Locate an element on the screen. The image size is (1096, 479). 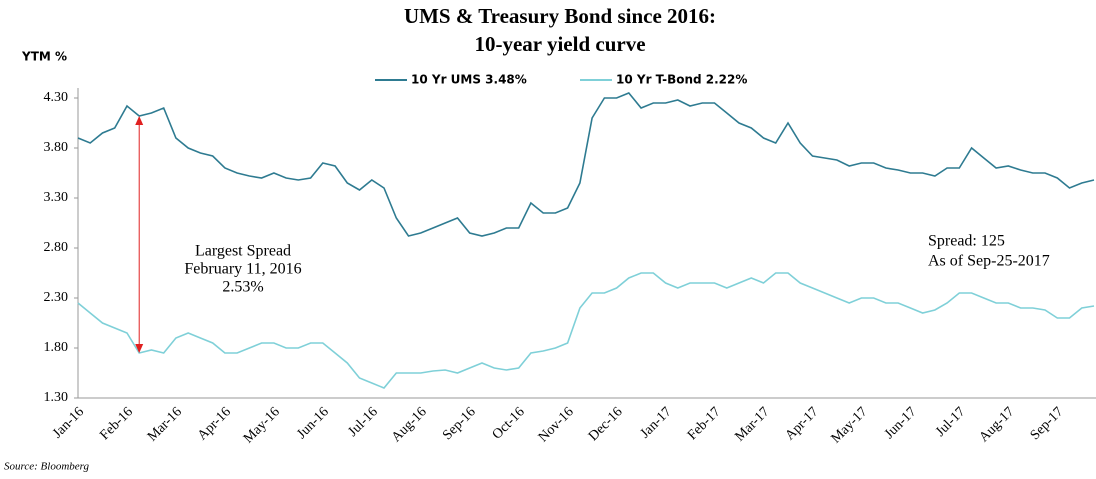
y-tick-label: 4.30 is located at coordinates (56, 97).